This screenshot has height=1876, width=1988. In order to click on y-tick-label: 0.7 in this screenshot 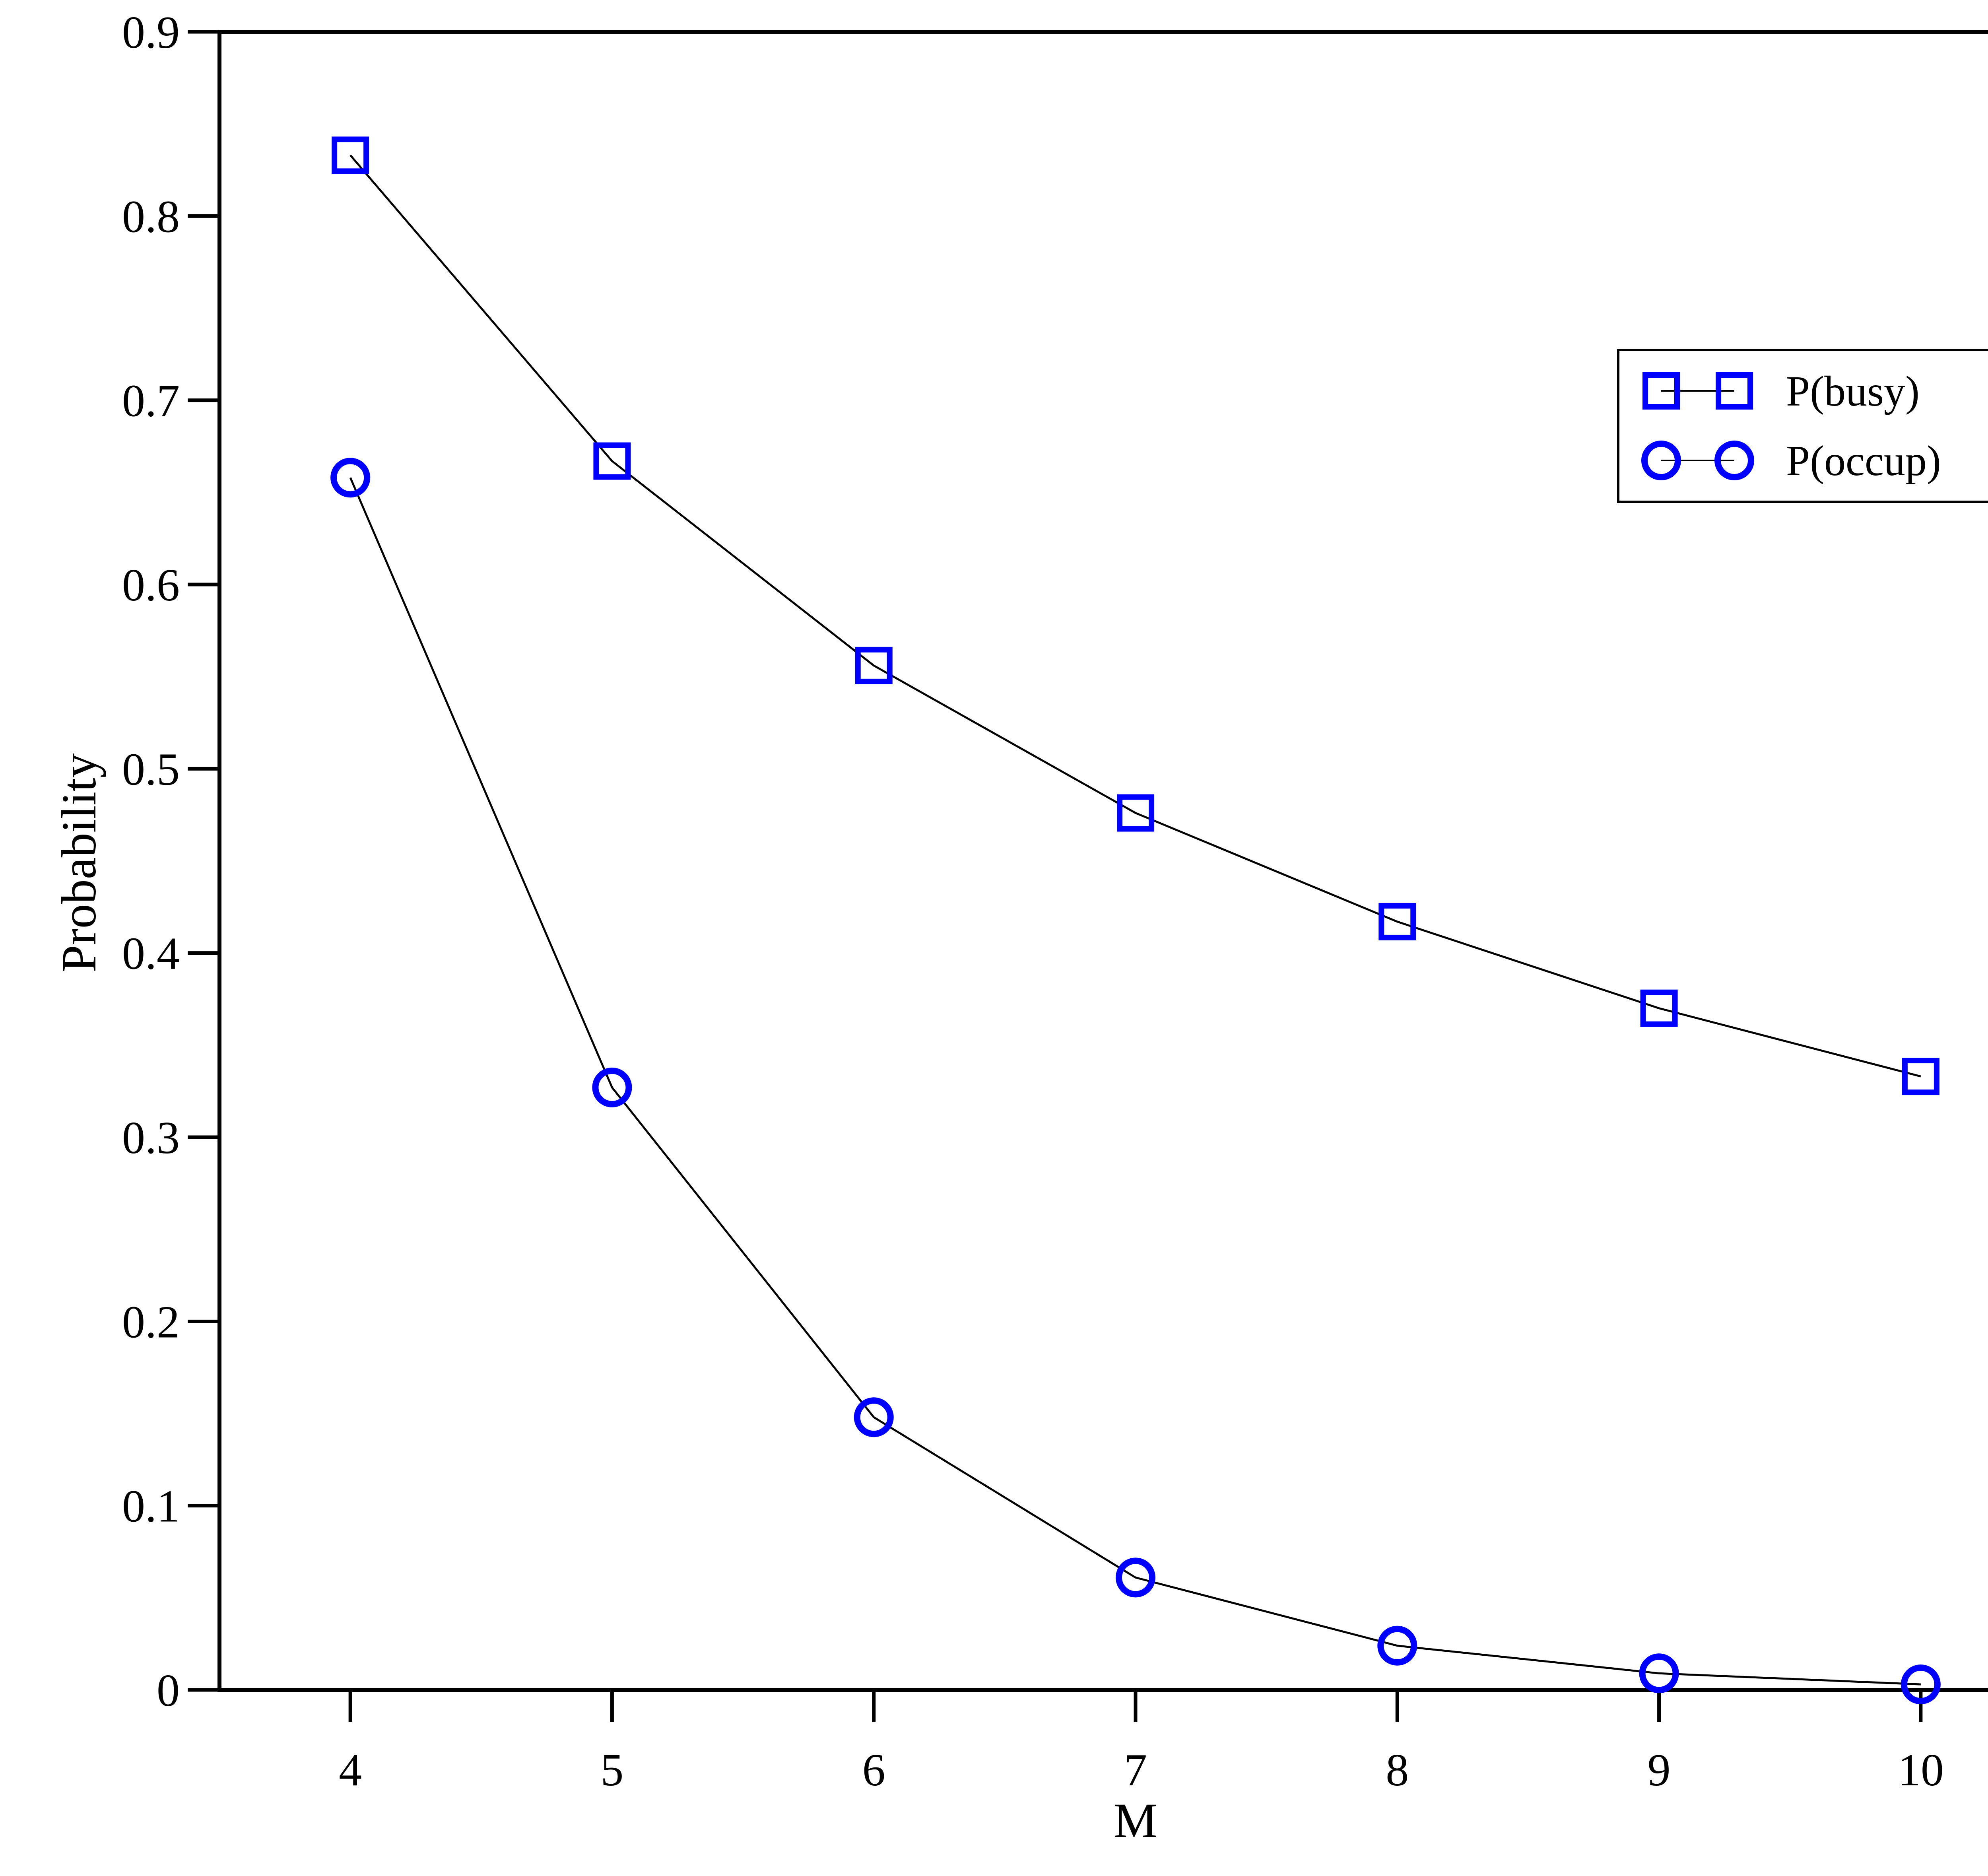, I will do `click(151, 401)`.